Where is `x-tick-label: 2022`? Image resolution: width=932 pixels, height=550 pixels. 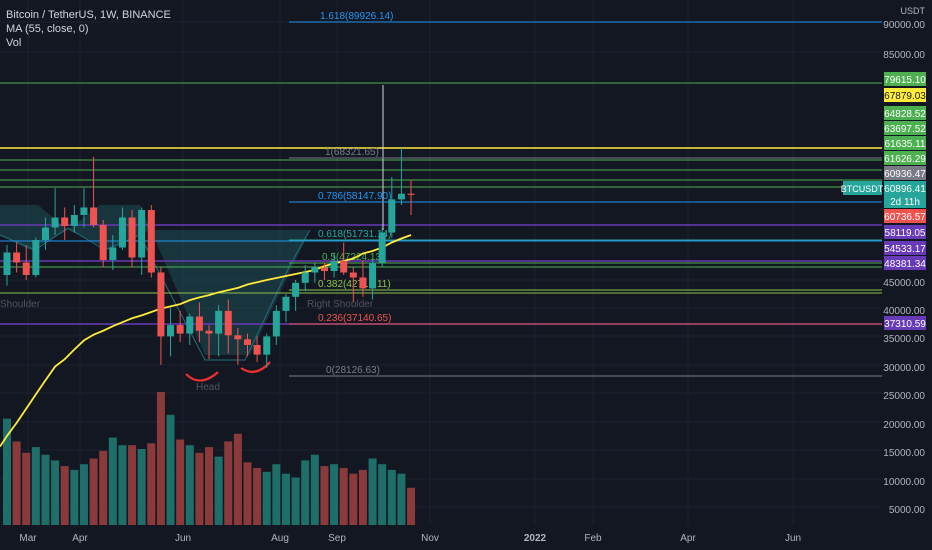
x-tick-label: 2022 is located at coordinates (535, 538).